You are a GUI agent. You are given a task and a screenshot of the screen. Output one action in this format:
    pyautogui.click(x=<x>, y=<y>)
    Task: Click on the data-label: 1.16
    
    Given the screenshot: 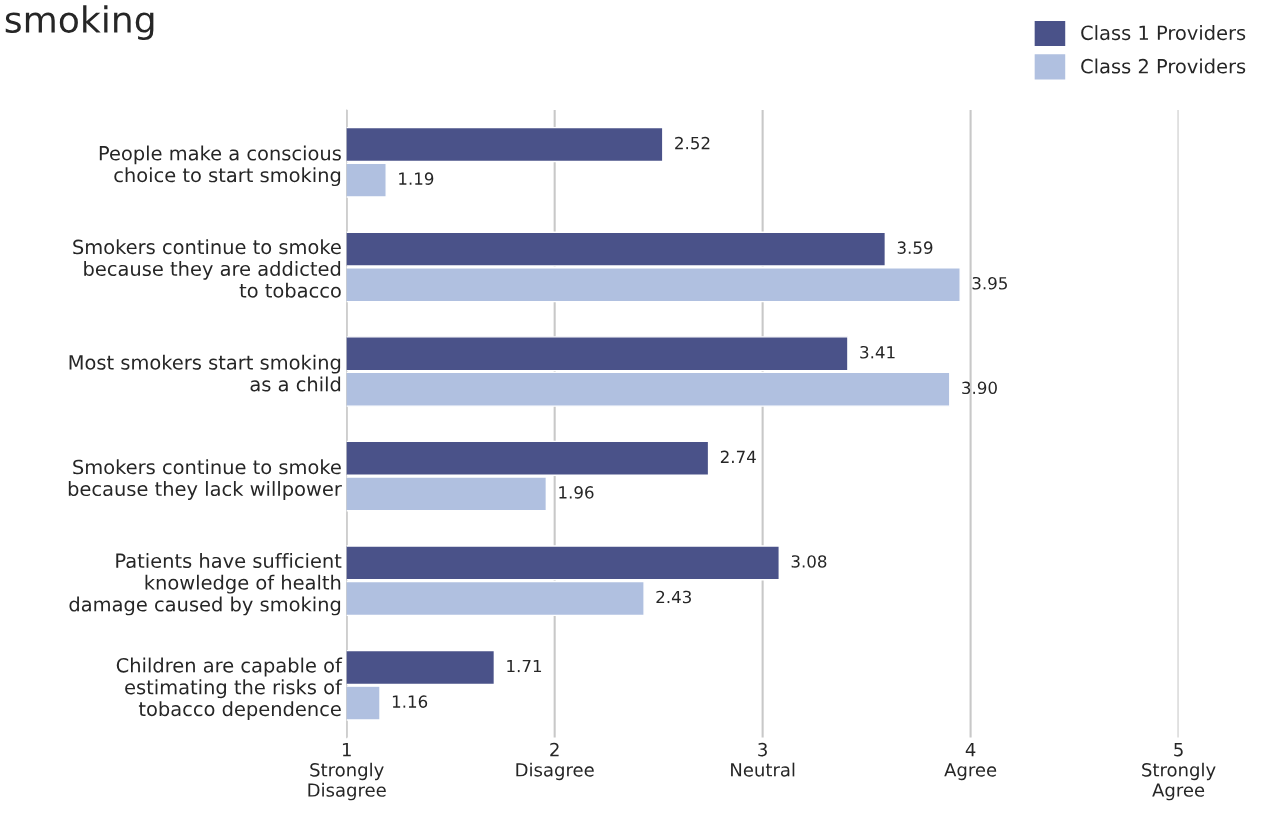 What is the action you would take?
    pyautogui.click(x=410, y=701)
    